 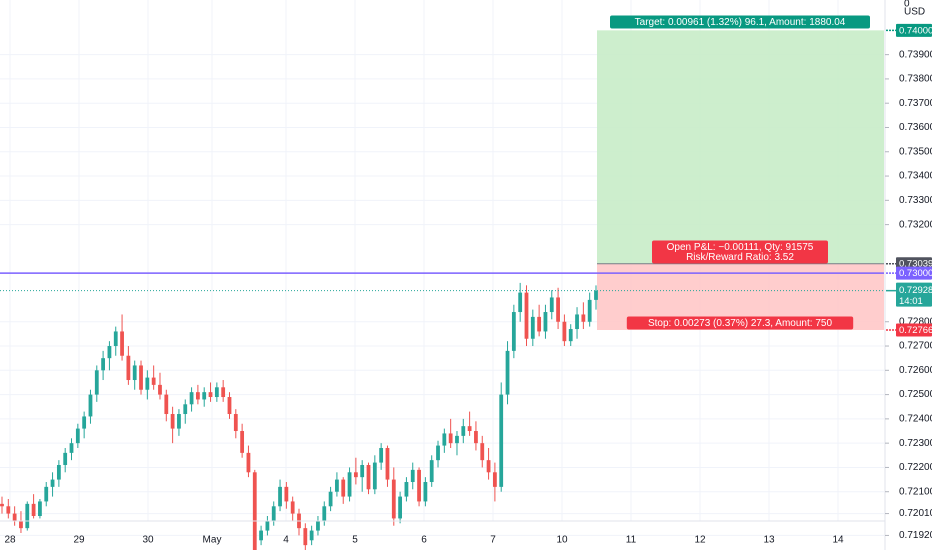 I want to click on price-tick-label: 0.73800, so click(x=915, y=79).